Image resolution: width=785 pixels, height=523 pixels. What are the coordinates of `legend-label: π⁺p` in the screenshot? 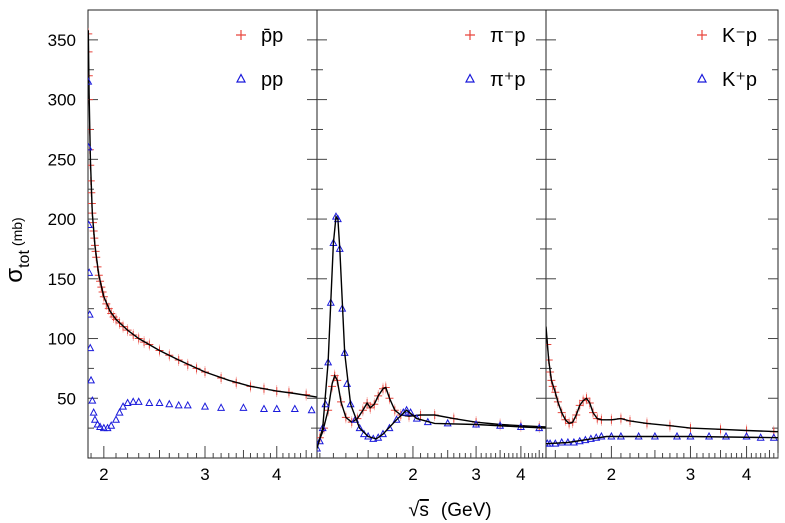 It's located at (507, 80).